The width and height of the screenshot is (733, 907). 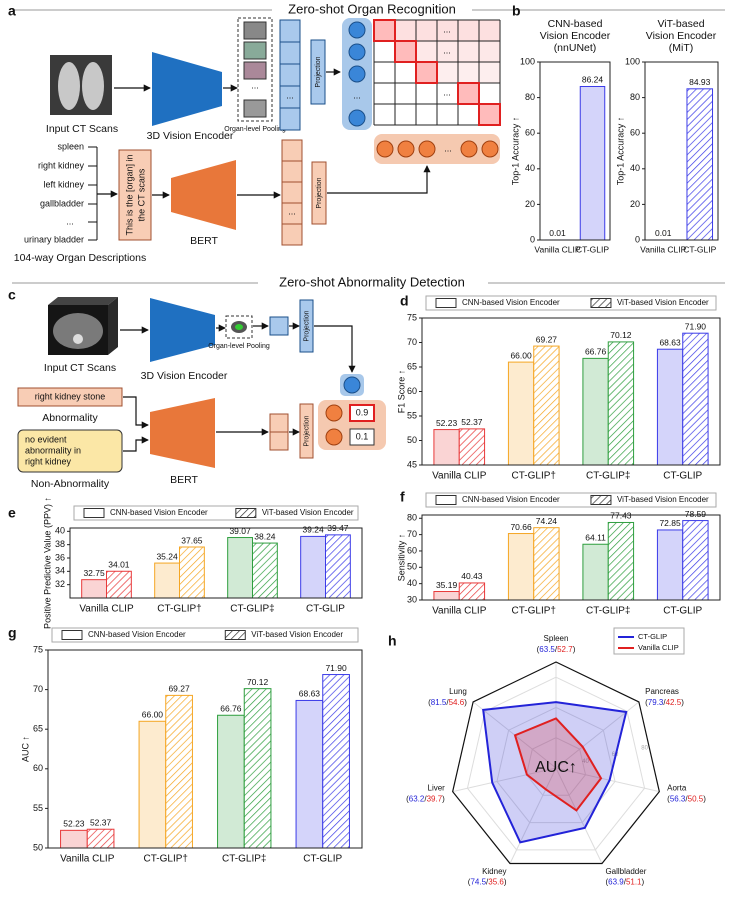 I want to click on input-label: Input CT Scans, so click(x=82, y=129).